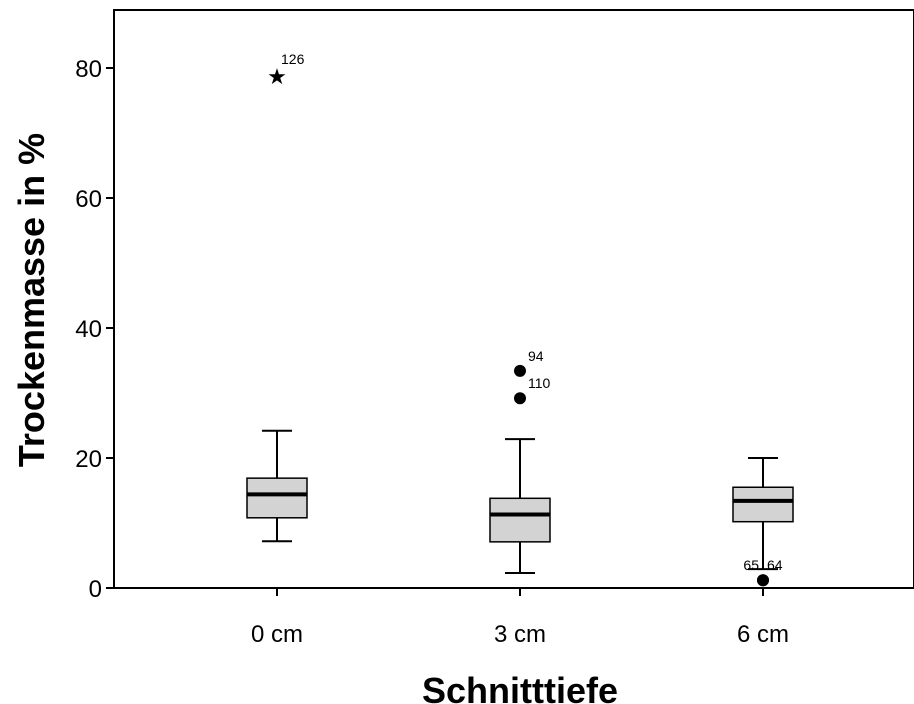  Describe the element at coordinates (763, 634) in the screenshot. I see `x-tick-label: 6 cm` at that location.